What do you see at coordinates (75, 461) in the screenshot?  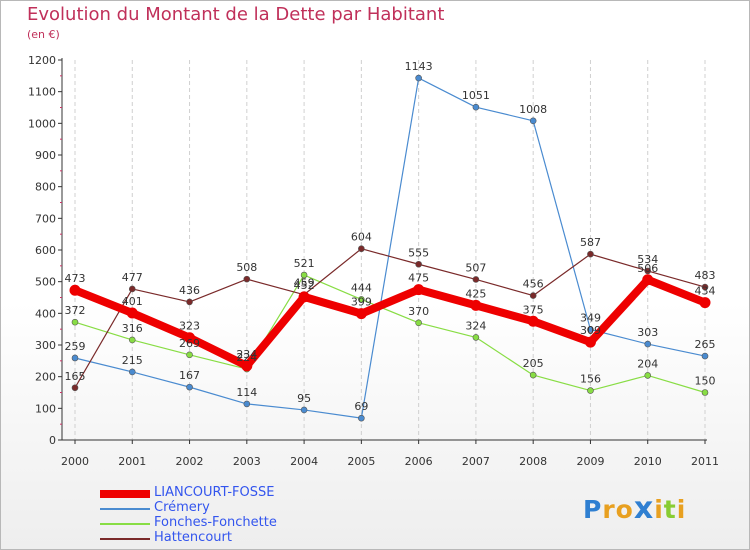 I see `x-tick-label: 2000` at bounding box center [75, 461].